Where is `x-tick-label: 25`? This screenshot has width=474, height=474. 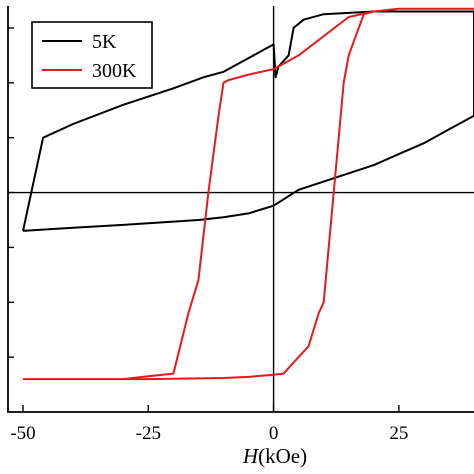 x-tick-label: 25 is located at coordinates (398, 433).